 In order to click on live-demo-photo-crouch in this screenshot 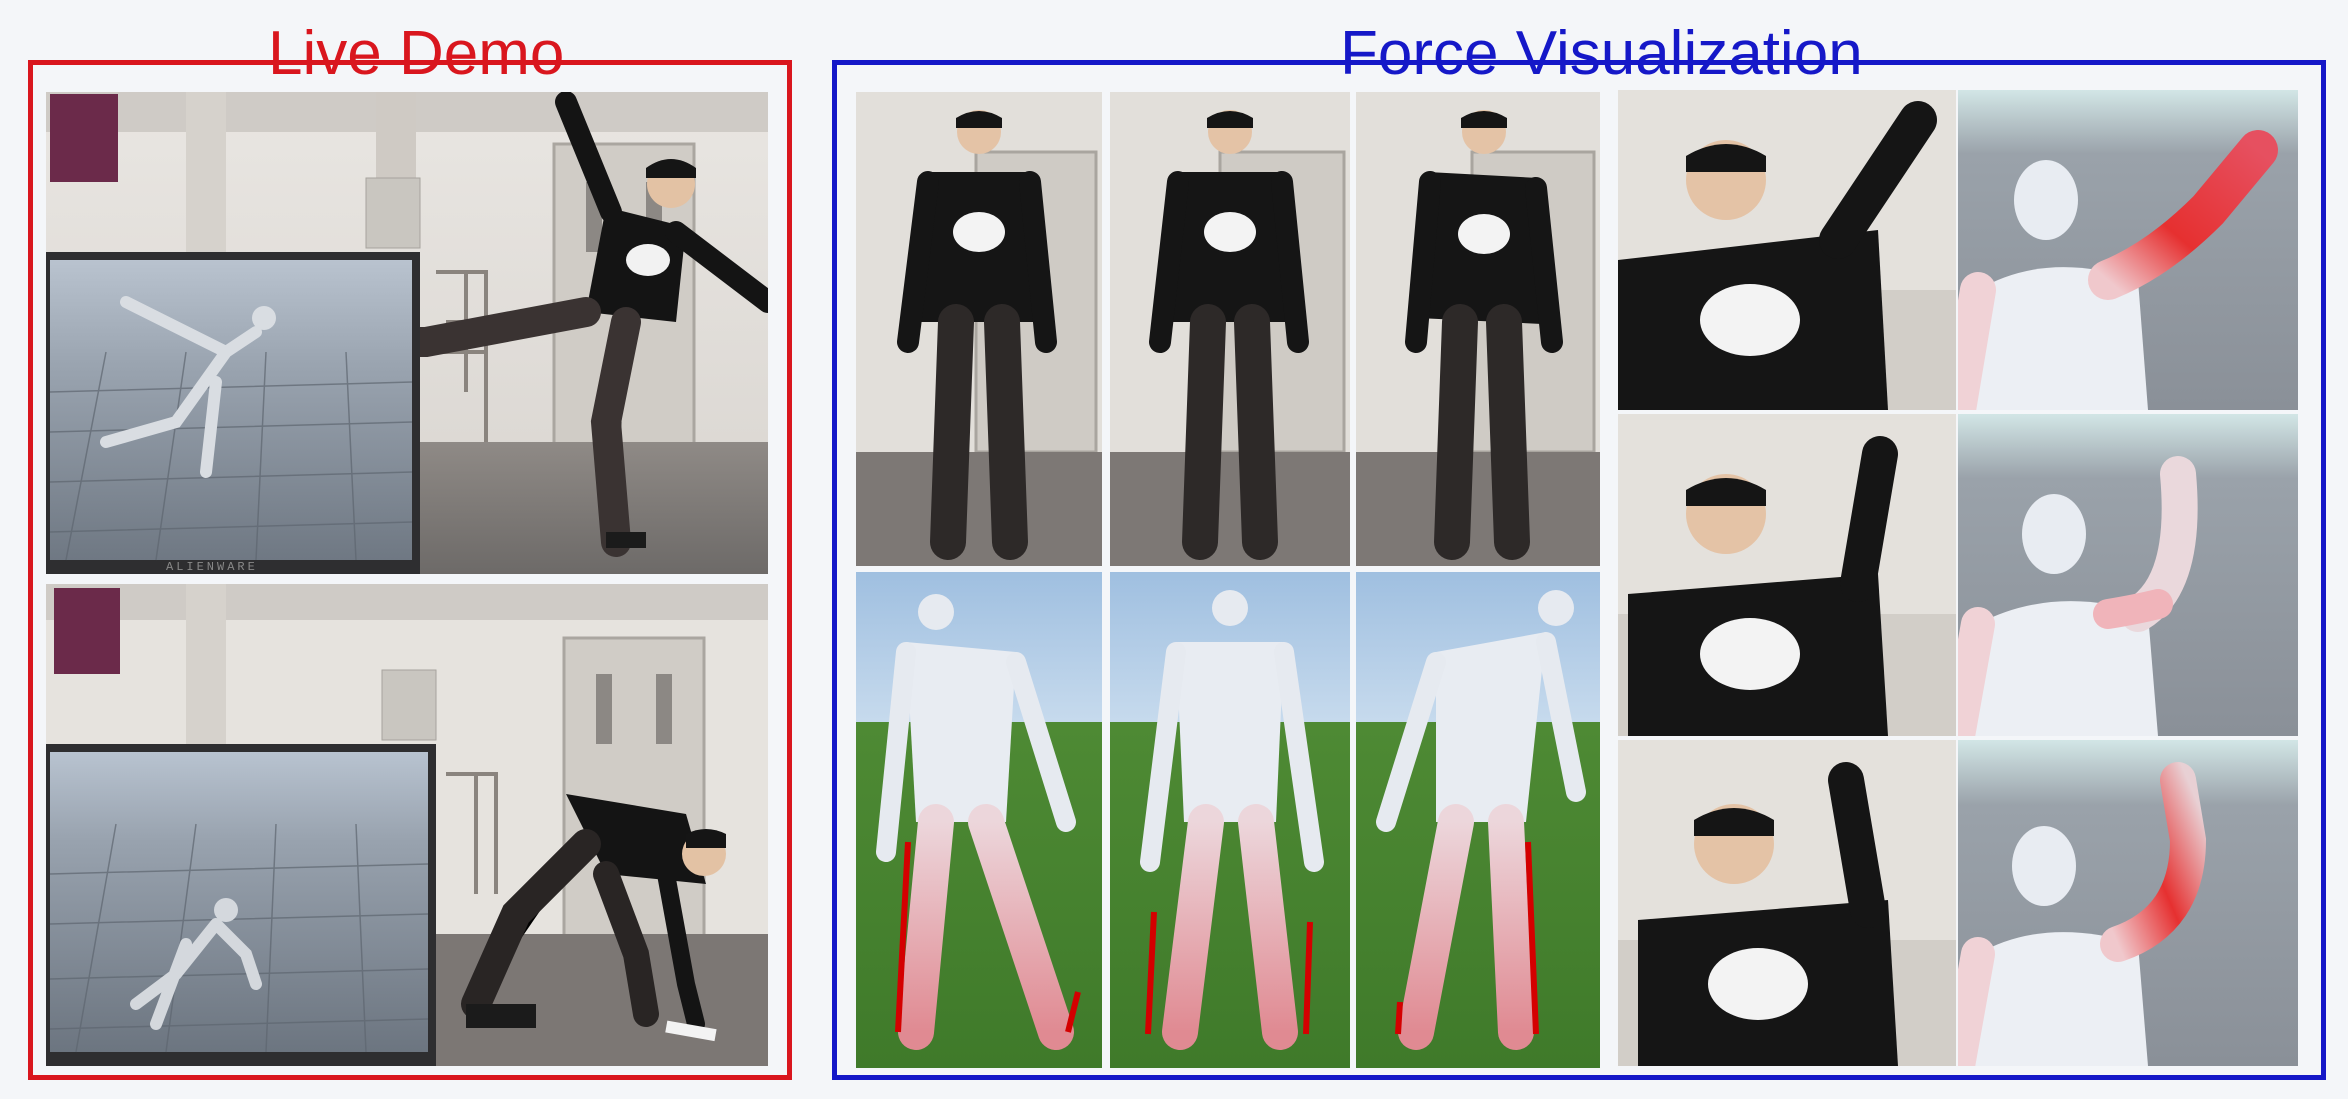, I will do `click(407, 825)`.